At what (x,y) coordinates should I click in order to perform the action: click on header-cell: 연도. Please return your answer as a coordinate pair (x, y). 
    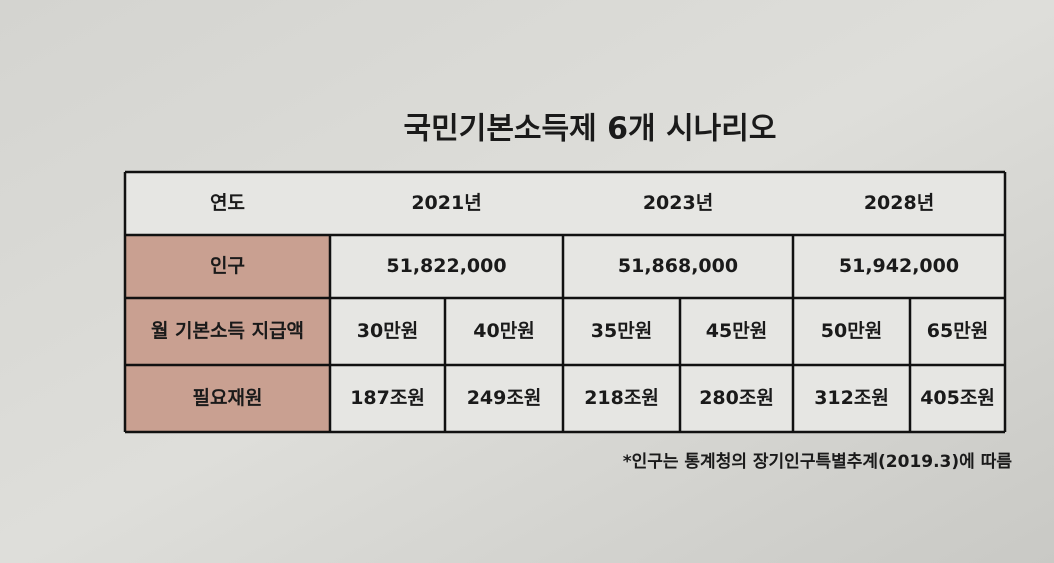
    Looking at the image, I should click on (227, 203).